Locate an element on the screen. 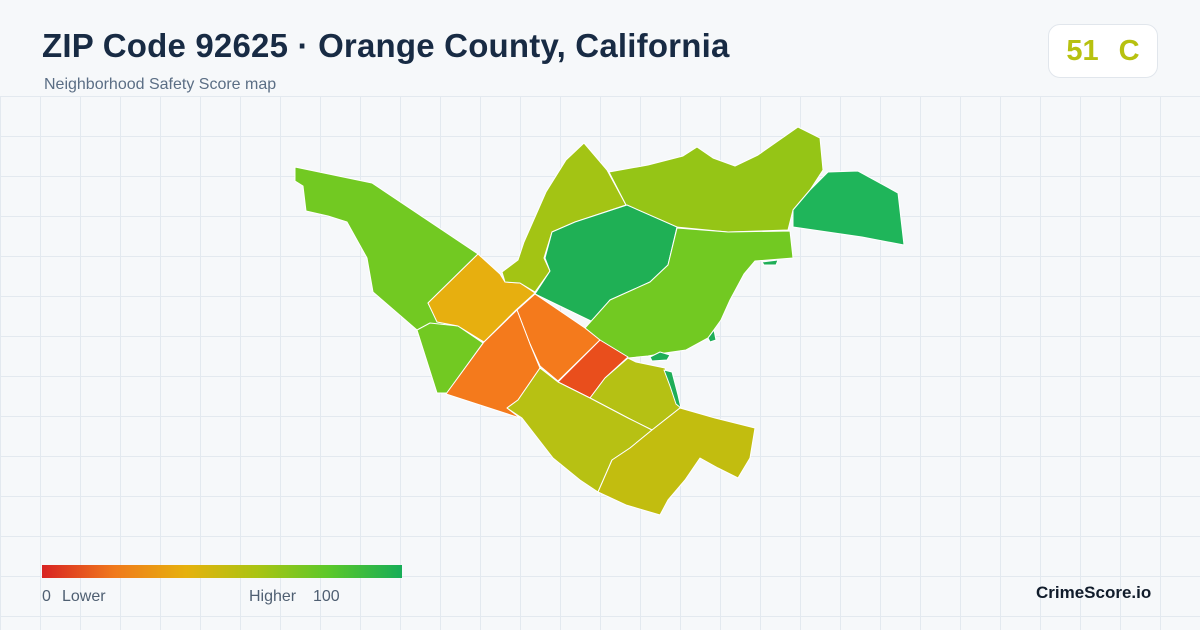  region-west-center is located at coordinates (481, 298).